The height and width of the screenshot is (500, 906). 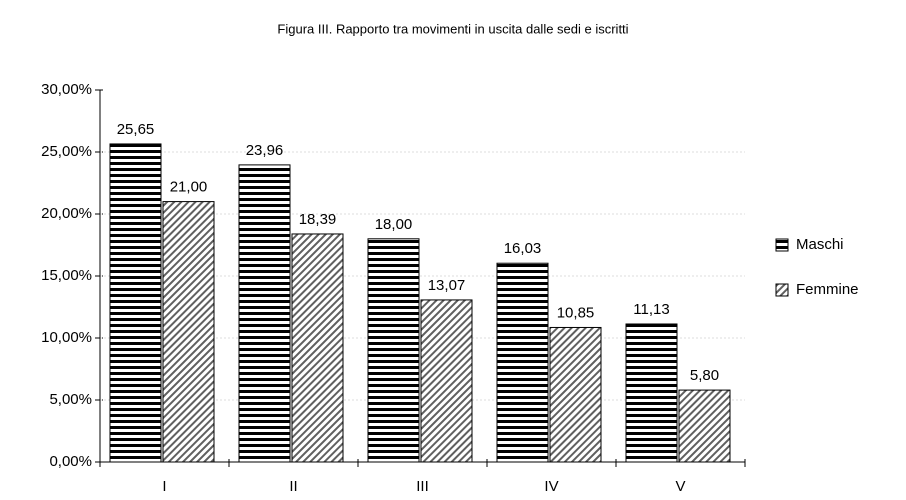 I want to click on value-label: 25,65, so click(x=136, y=129).